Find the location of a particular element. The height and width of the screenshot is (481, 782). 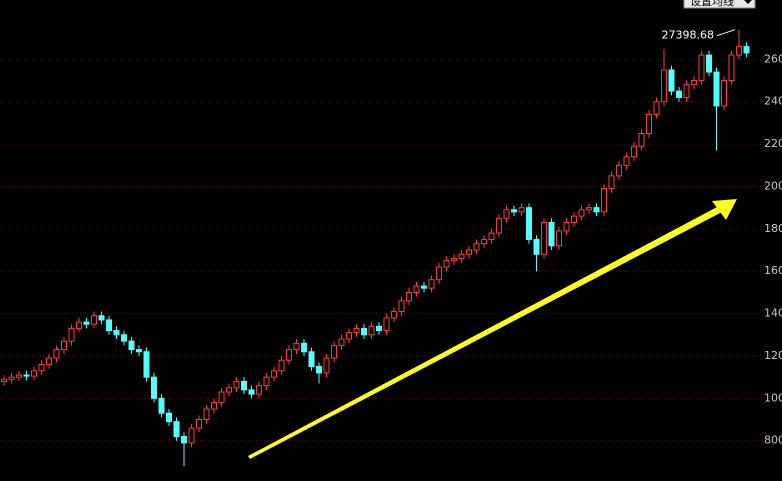

y-tick-label: 18000 is located at coordinates (773, 228).